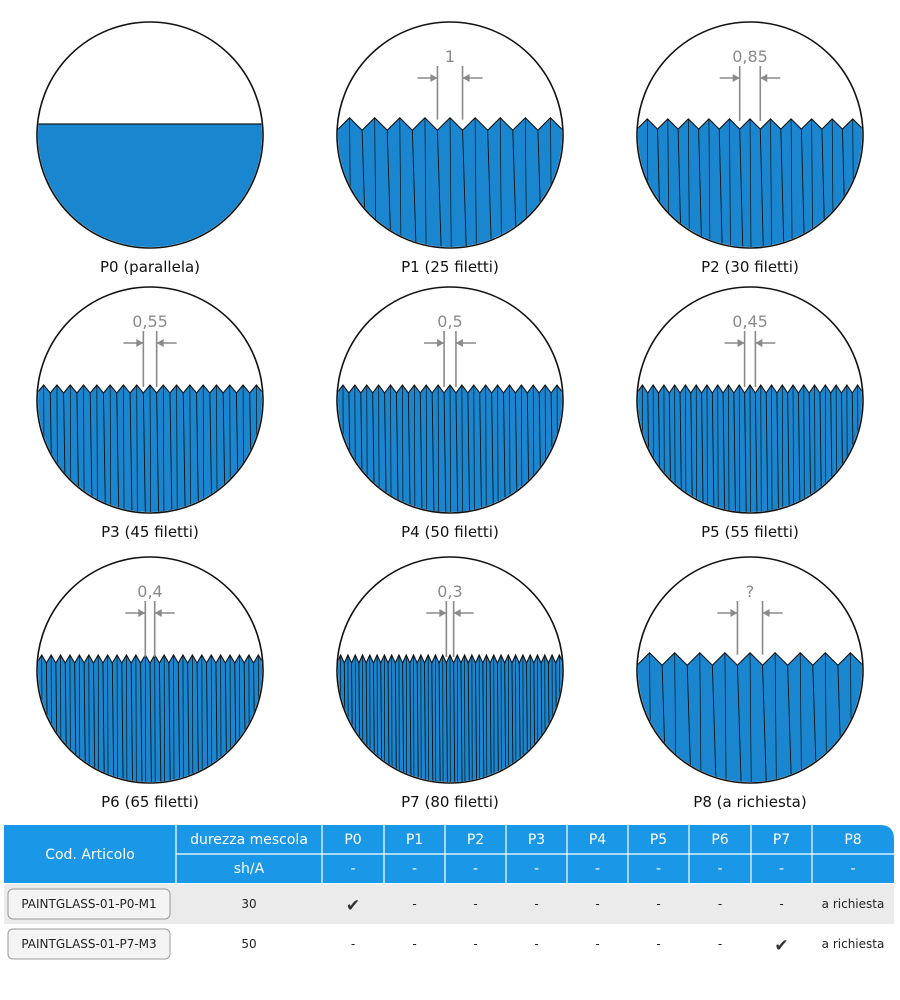 This screenshot has width=900, height=1000. I want to click on pitch-dimension: 0,5, so click(450, 349).